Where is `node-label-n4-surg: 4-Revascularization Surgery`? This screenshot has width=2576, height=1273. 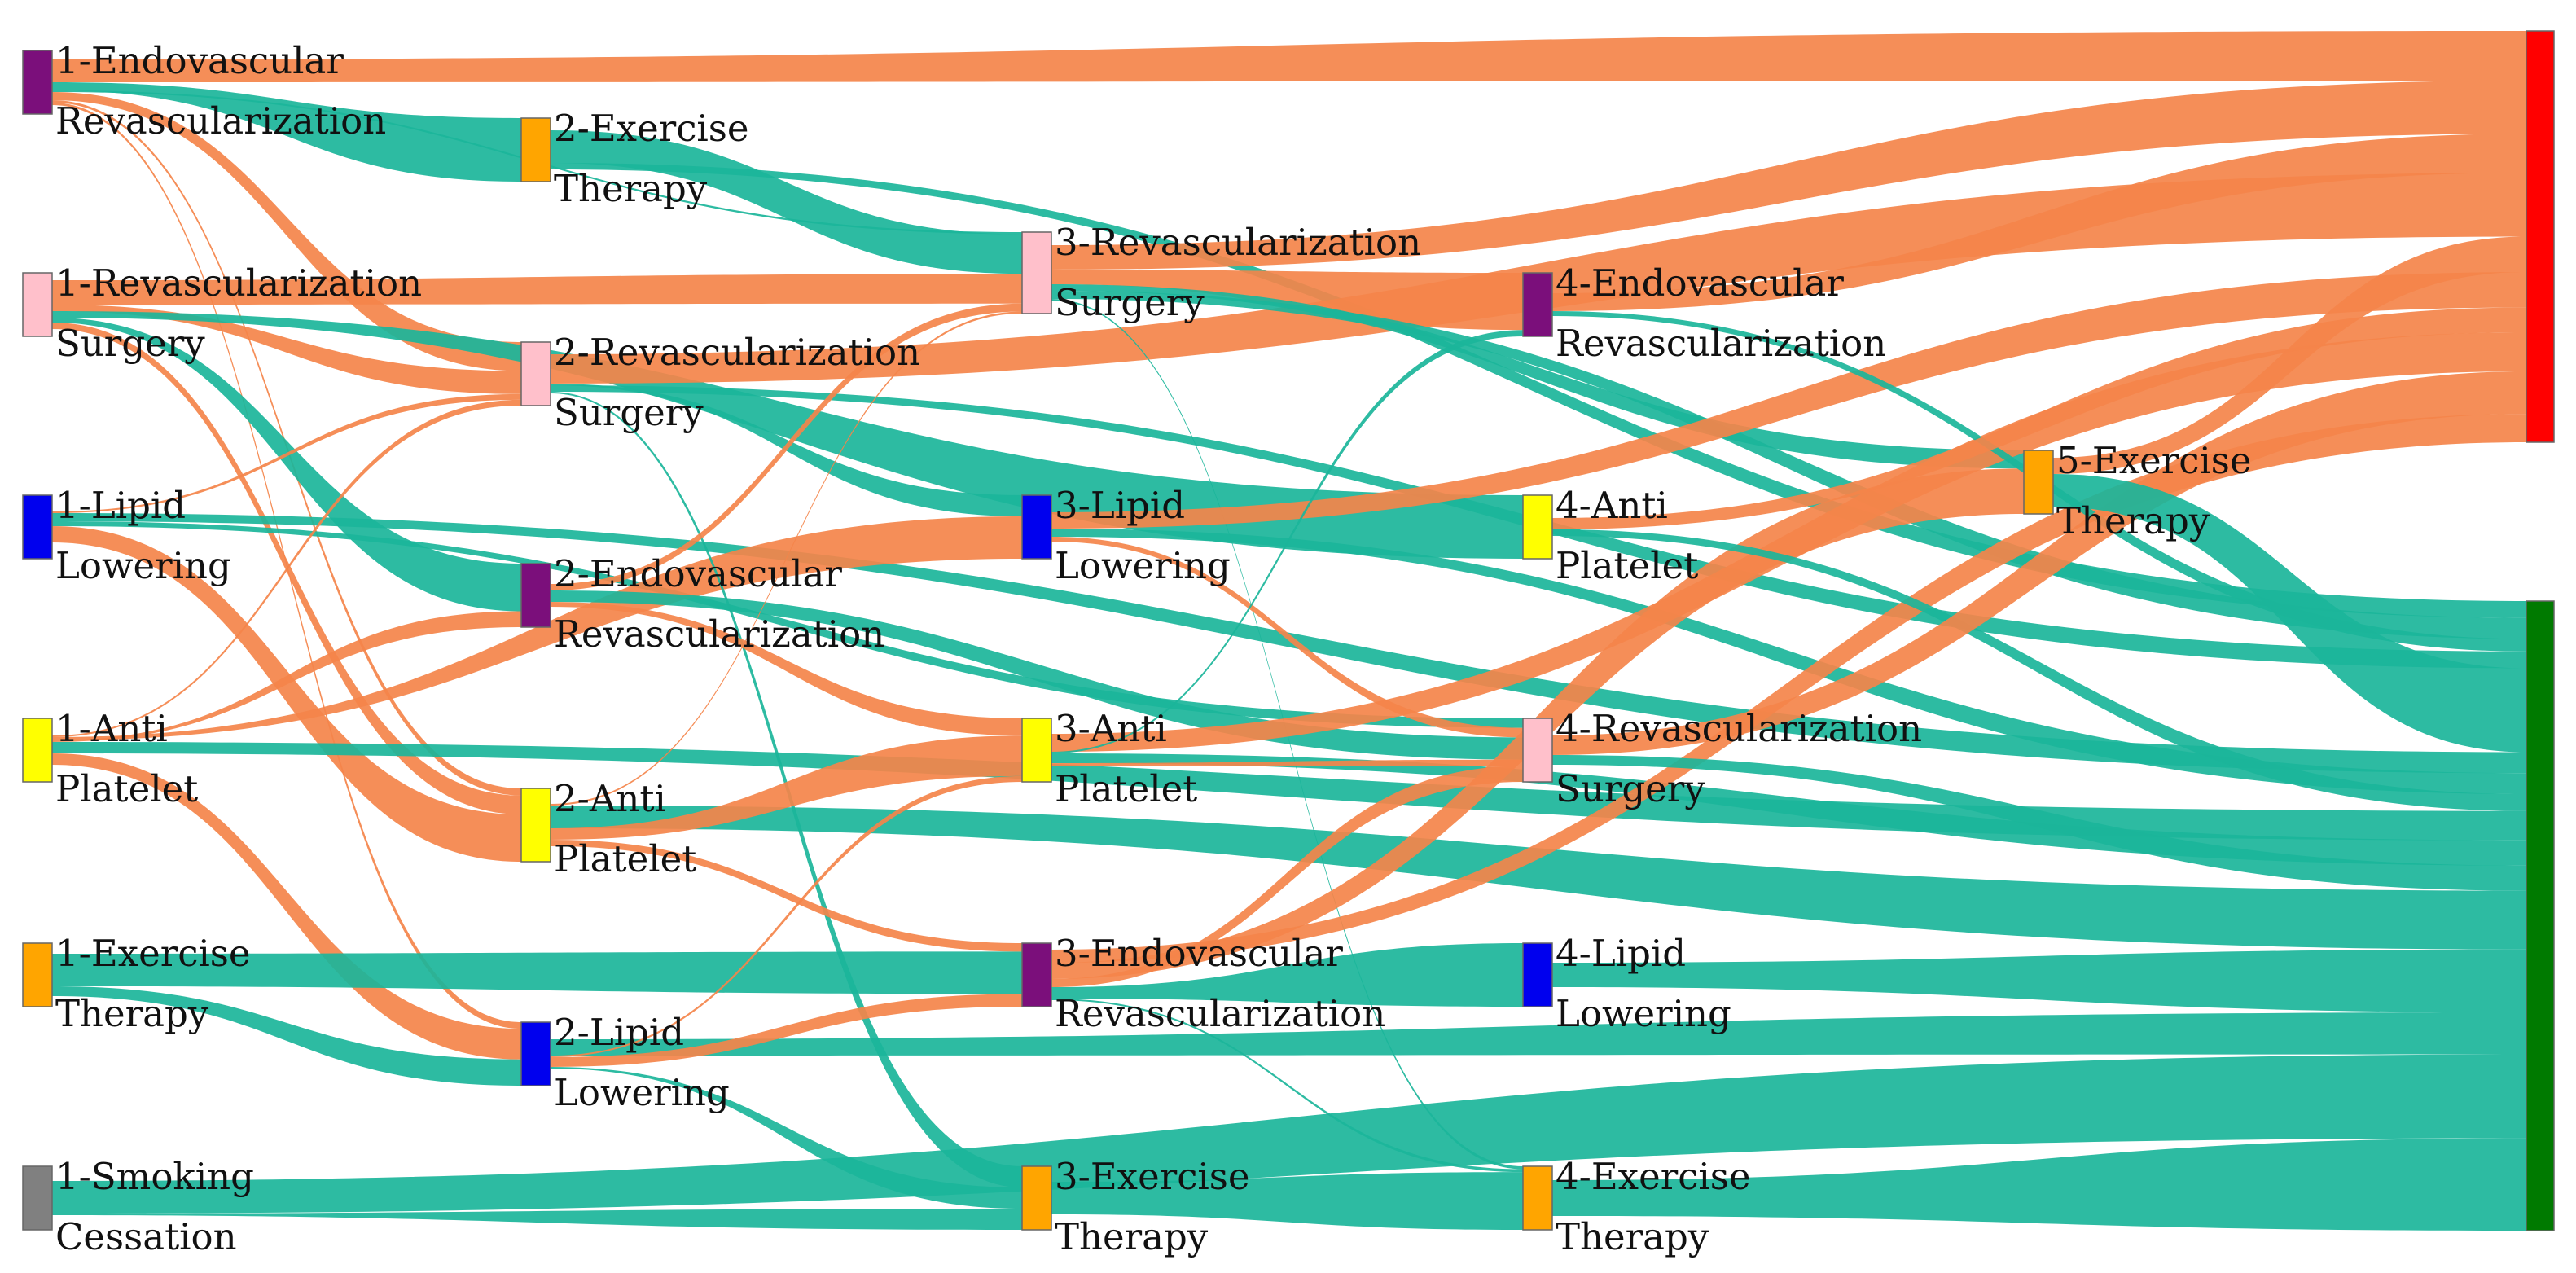
node-label-n4-surg: 4-Revascularization Surgery is located at coordinates (1739, 759).